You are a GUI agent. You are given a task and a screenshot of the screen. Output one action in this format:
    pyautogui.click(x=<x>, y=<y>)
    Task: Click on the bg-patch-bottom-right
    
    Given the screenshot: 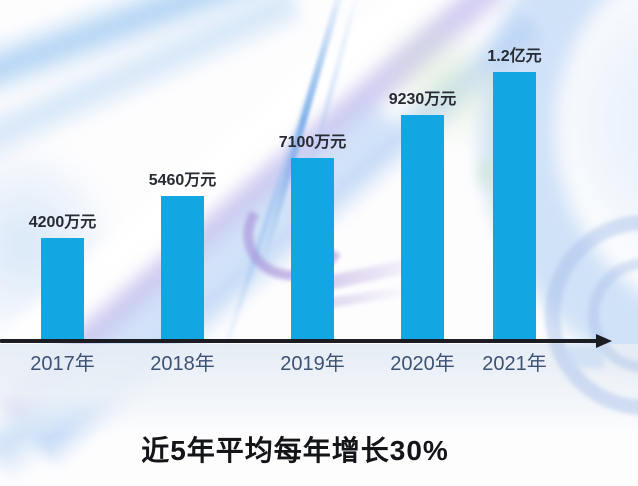 What is the action you would take?
    pyautogui.click(x=585, y=357)
    